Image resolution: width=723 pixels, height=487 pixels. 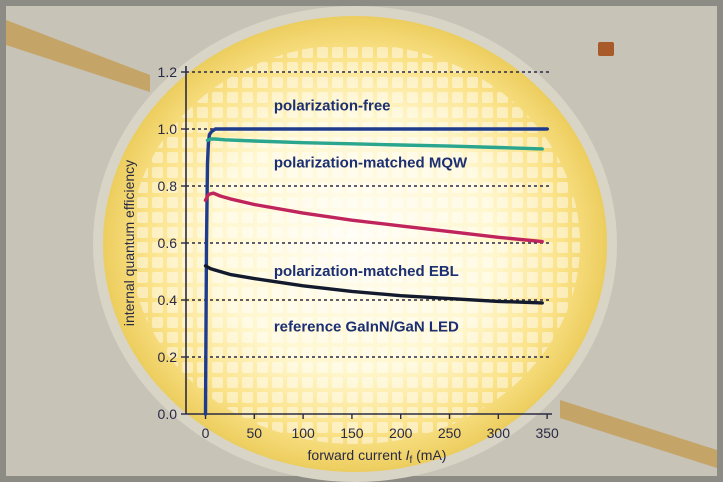 I want to click on x-tick-label: 0, so click(x=206, y=433).